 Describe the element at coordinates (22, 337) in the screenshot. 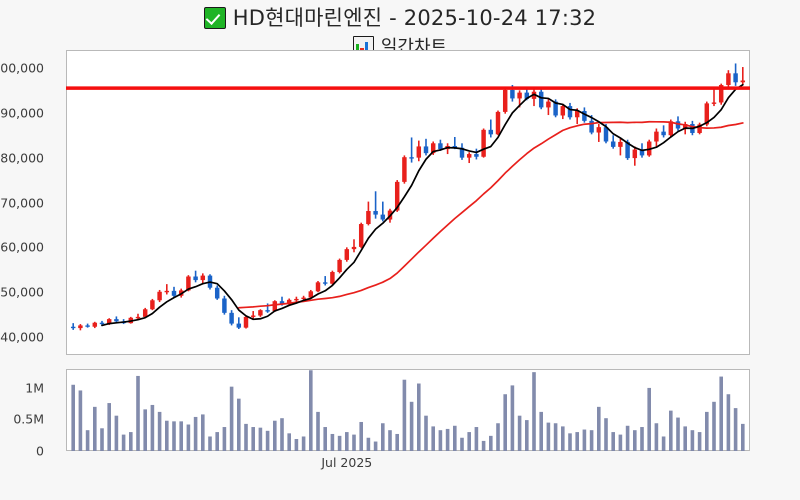

I see `price-tick-label: 40,000` at that location.